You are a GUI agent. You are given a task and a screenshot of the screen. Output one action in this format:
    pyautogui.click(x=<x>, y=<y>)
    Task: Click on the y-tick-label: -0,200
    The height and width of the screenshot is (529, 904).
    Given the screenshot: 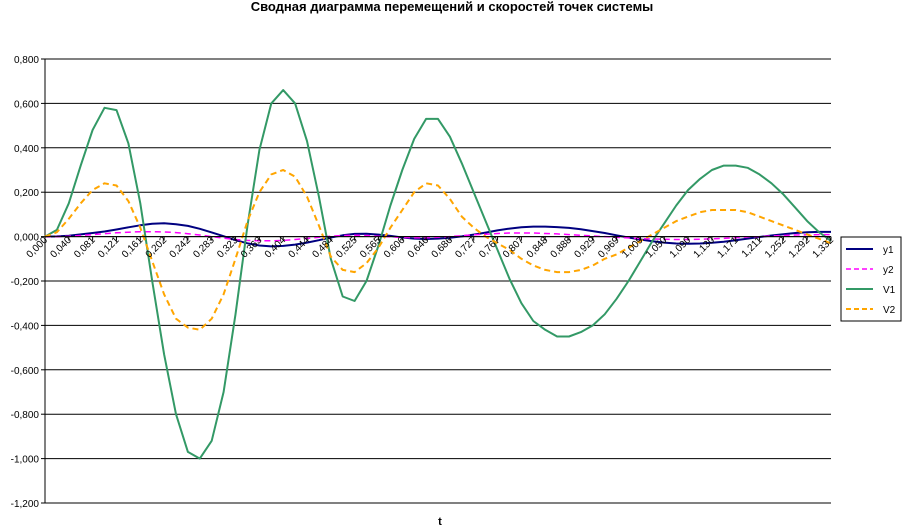 What is the action you would take?
    pyautogui.click(x=25, y=282)
    